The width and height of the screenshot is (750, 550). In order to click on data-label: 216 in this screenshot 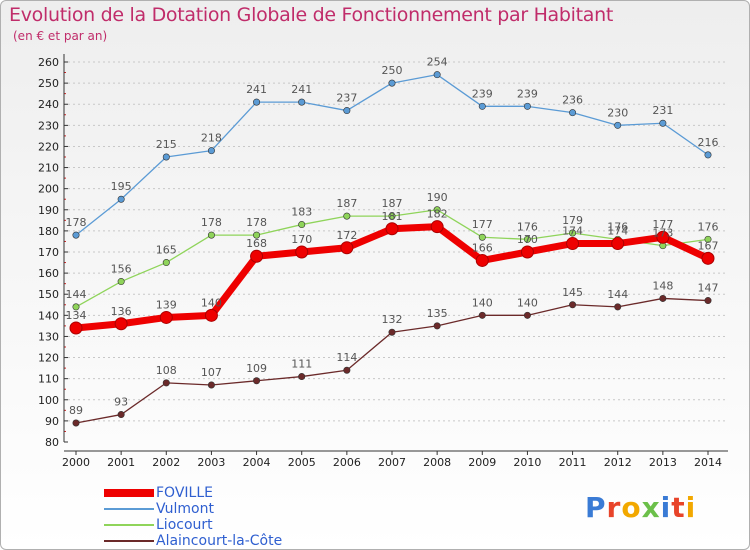, I will do `click(708, 142)`.